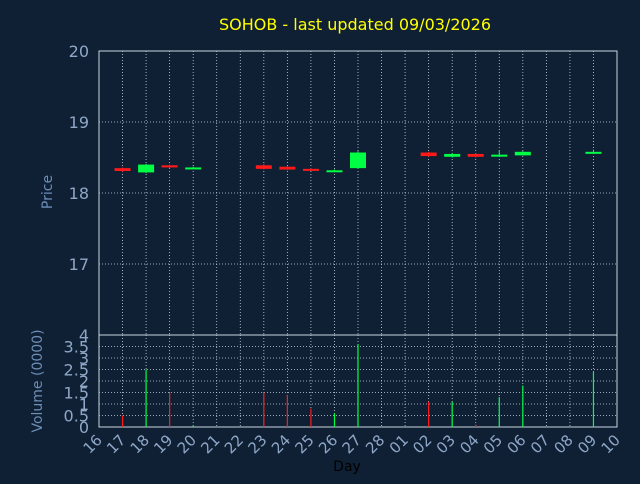 The height and width of the screenshot is (484, 640). Describe the element at coordinates (79, 51) in the screenshot. I see `price-tick-label: 20` at that location.